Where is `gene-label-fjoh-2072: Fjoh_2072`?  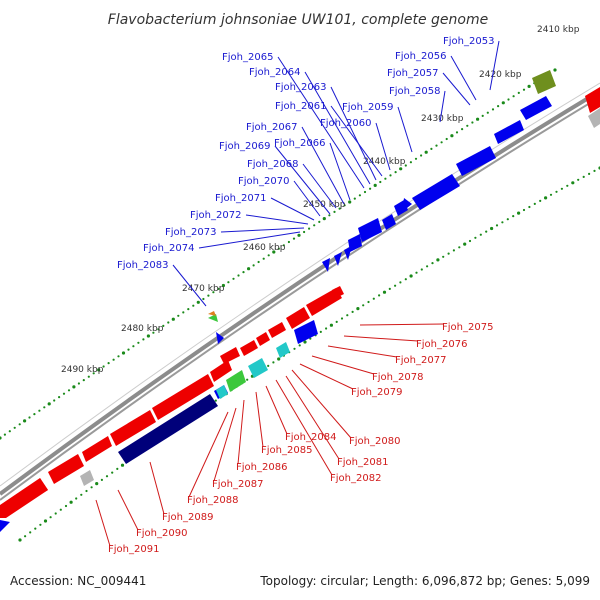
gene-label-fjoh-2072: Fjoh_2072 is located at coordinates (215, 215).